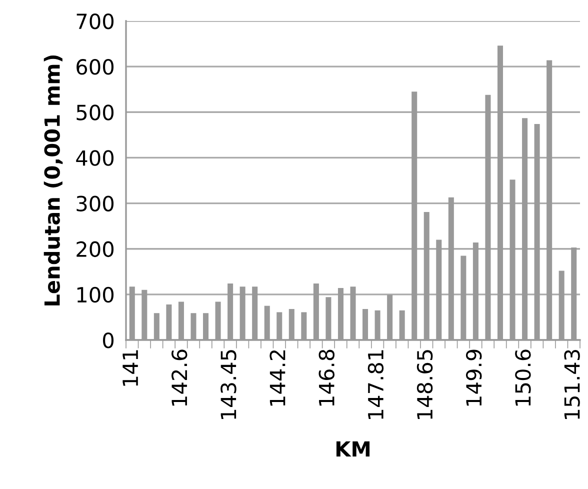 The height and width of the screenshot is (489, 588). I want to click on y-tick-label: 0, so click(108, 340).